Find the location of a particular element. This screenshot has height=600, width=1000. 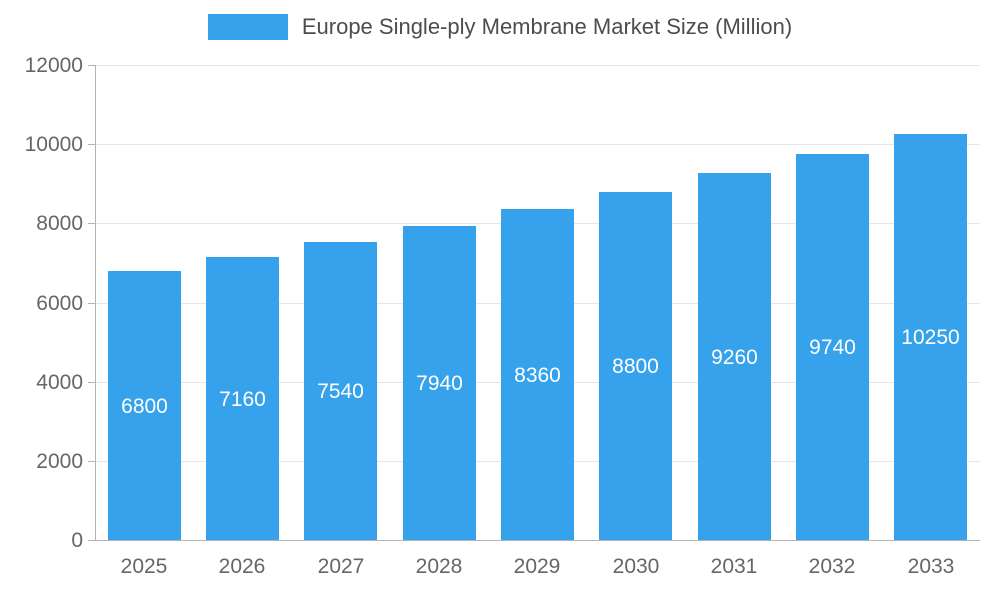

bar-2032 is located at coordinates (832, 347).